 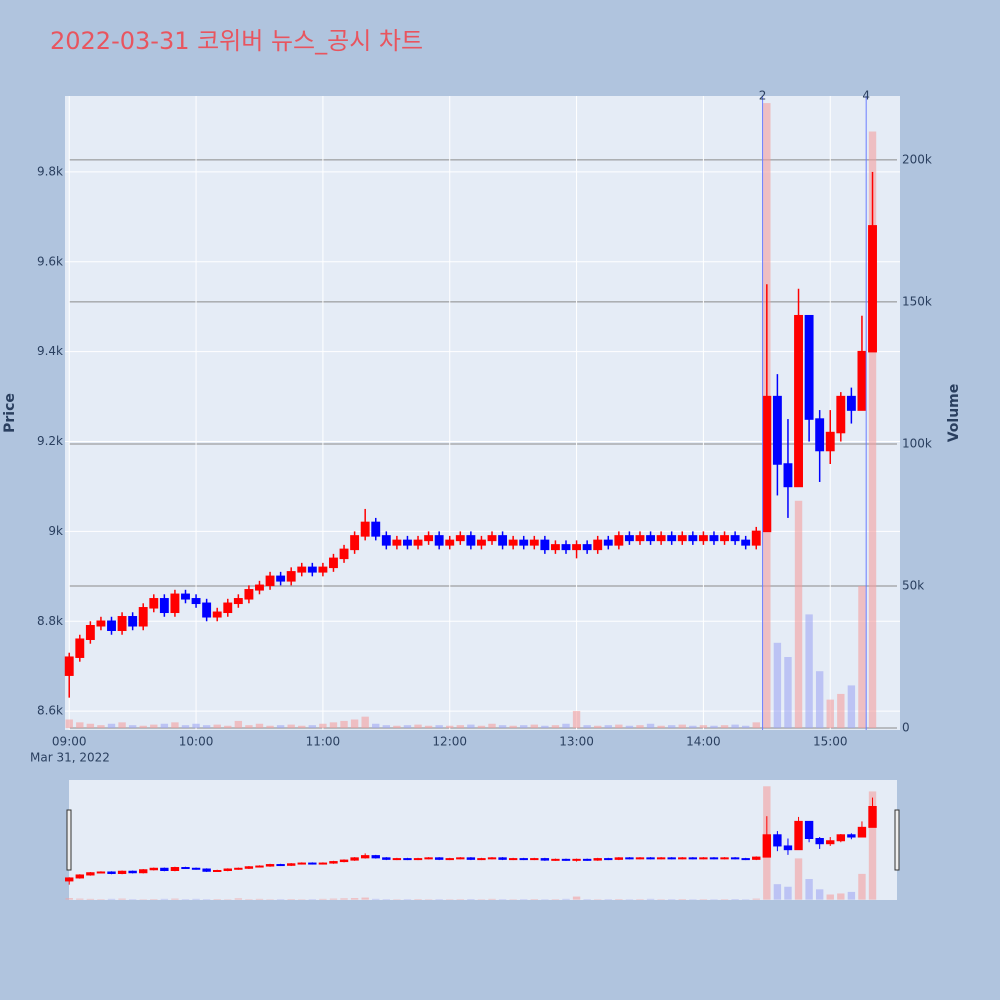 What do you see at coordinates (55, 531) in the screenshot?
I see `y-tick-label: 9k` at bounding box center [55, 531].